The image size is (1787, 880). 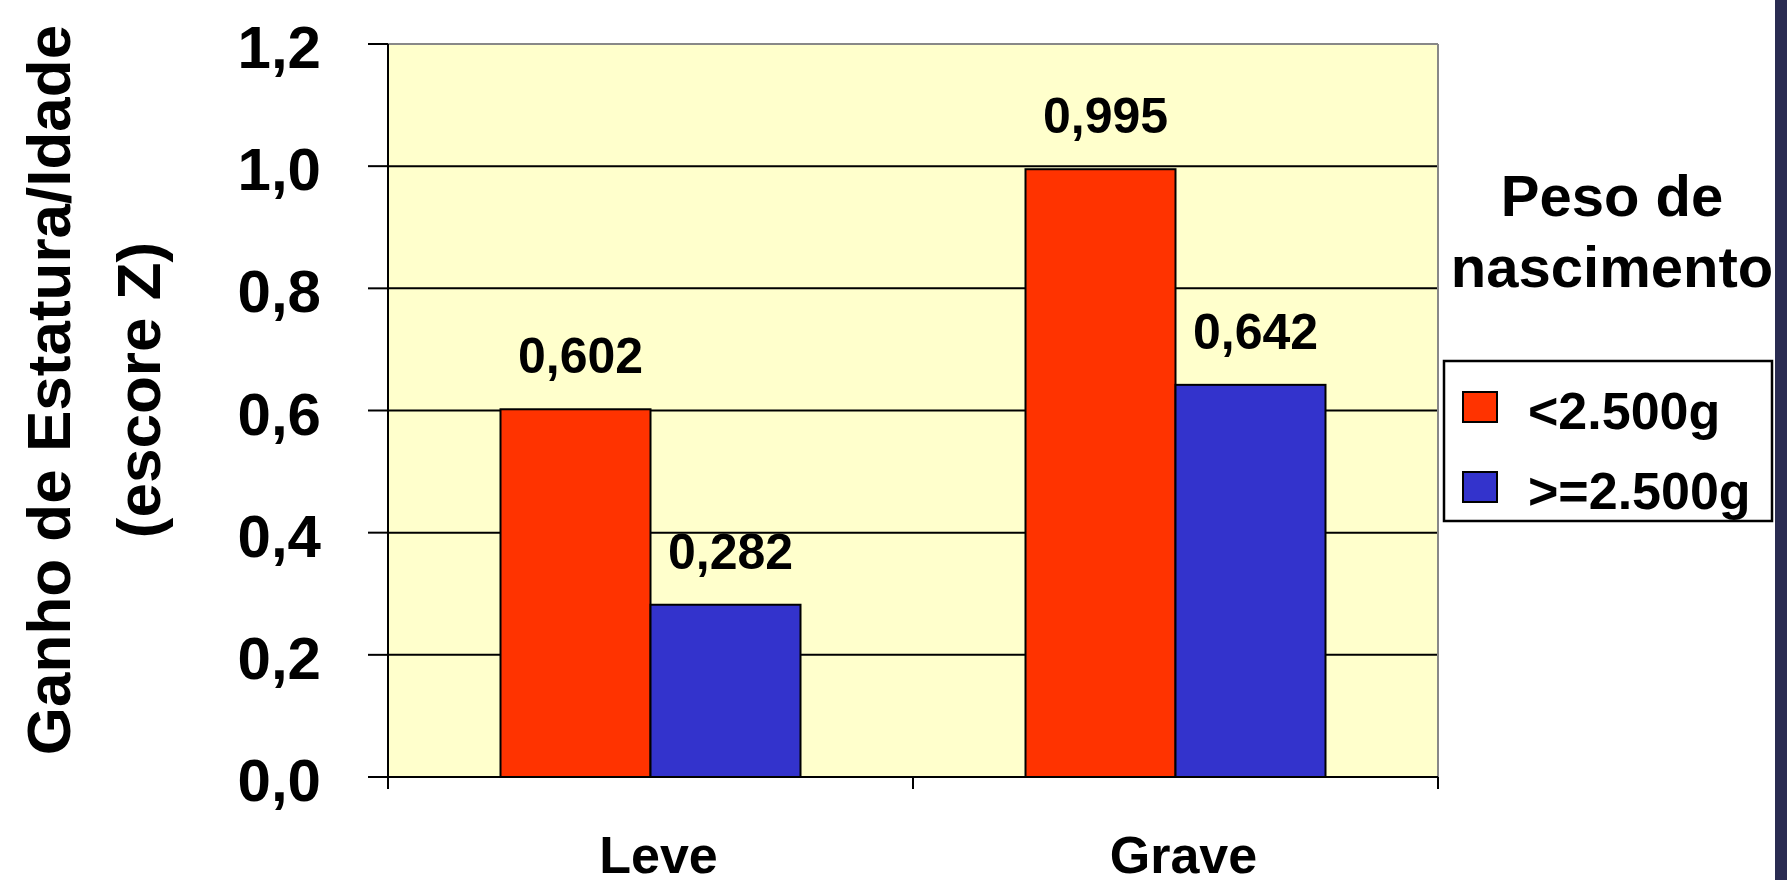 What do you see at coordinates (279, 780) in the screenshot?
I see `y-tick-label: 0,0` at bounding box center [279, 780].